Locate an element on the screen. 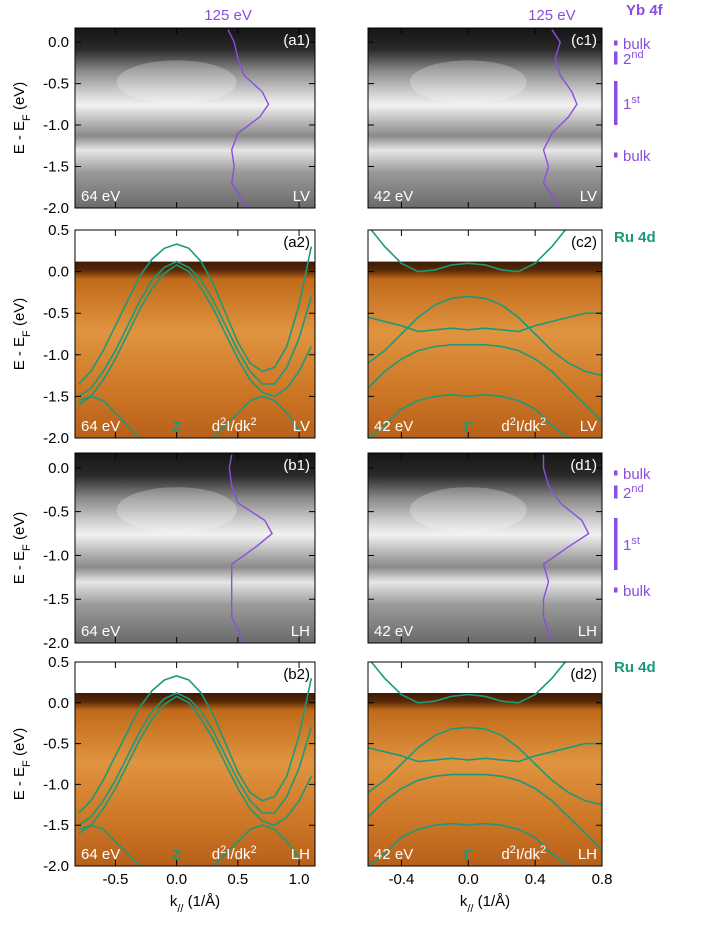 This screenshot has width=701, height=931. panel: 125 eV (c1) 42 eV LV is located at coordinates (485, 108).